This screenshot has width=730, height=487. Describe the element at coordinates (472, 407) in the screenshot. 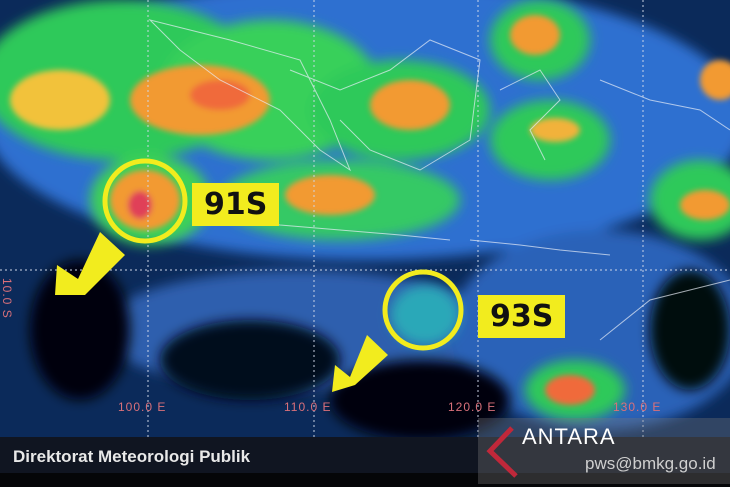

I see `lon-label: 120.0 E` at that location.